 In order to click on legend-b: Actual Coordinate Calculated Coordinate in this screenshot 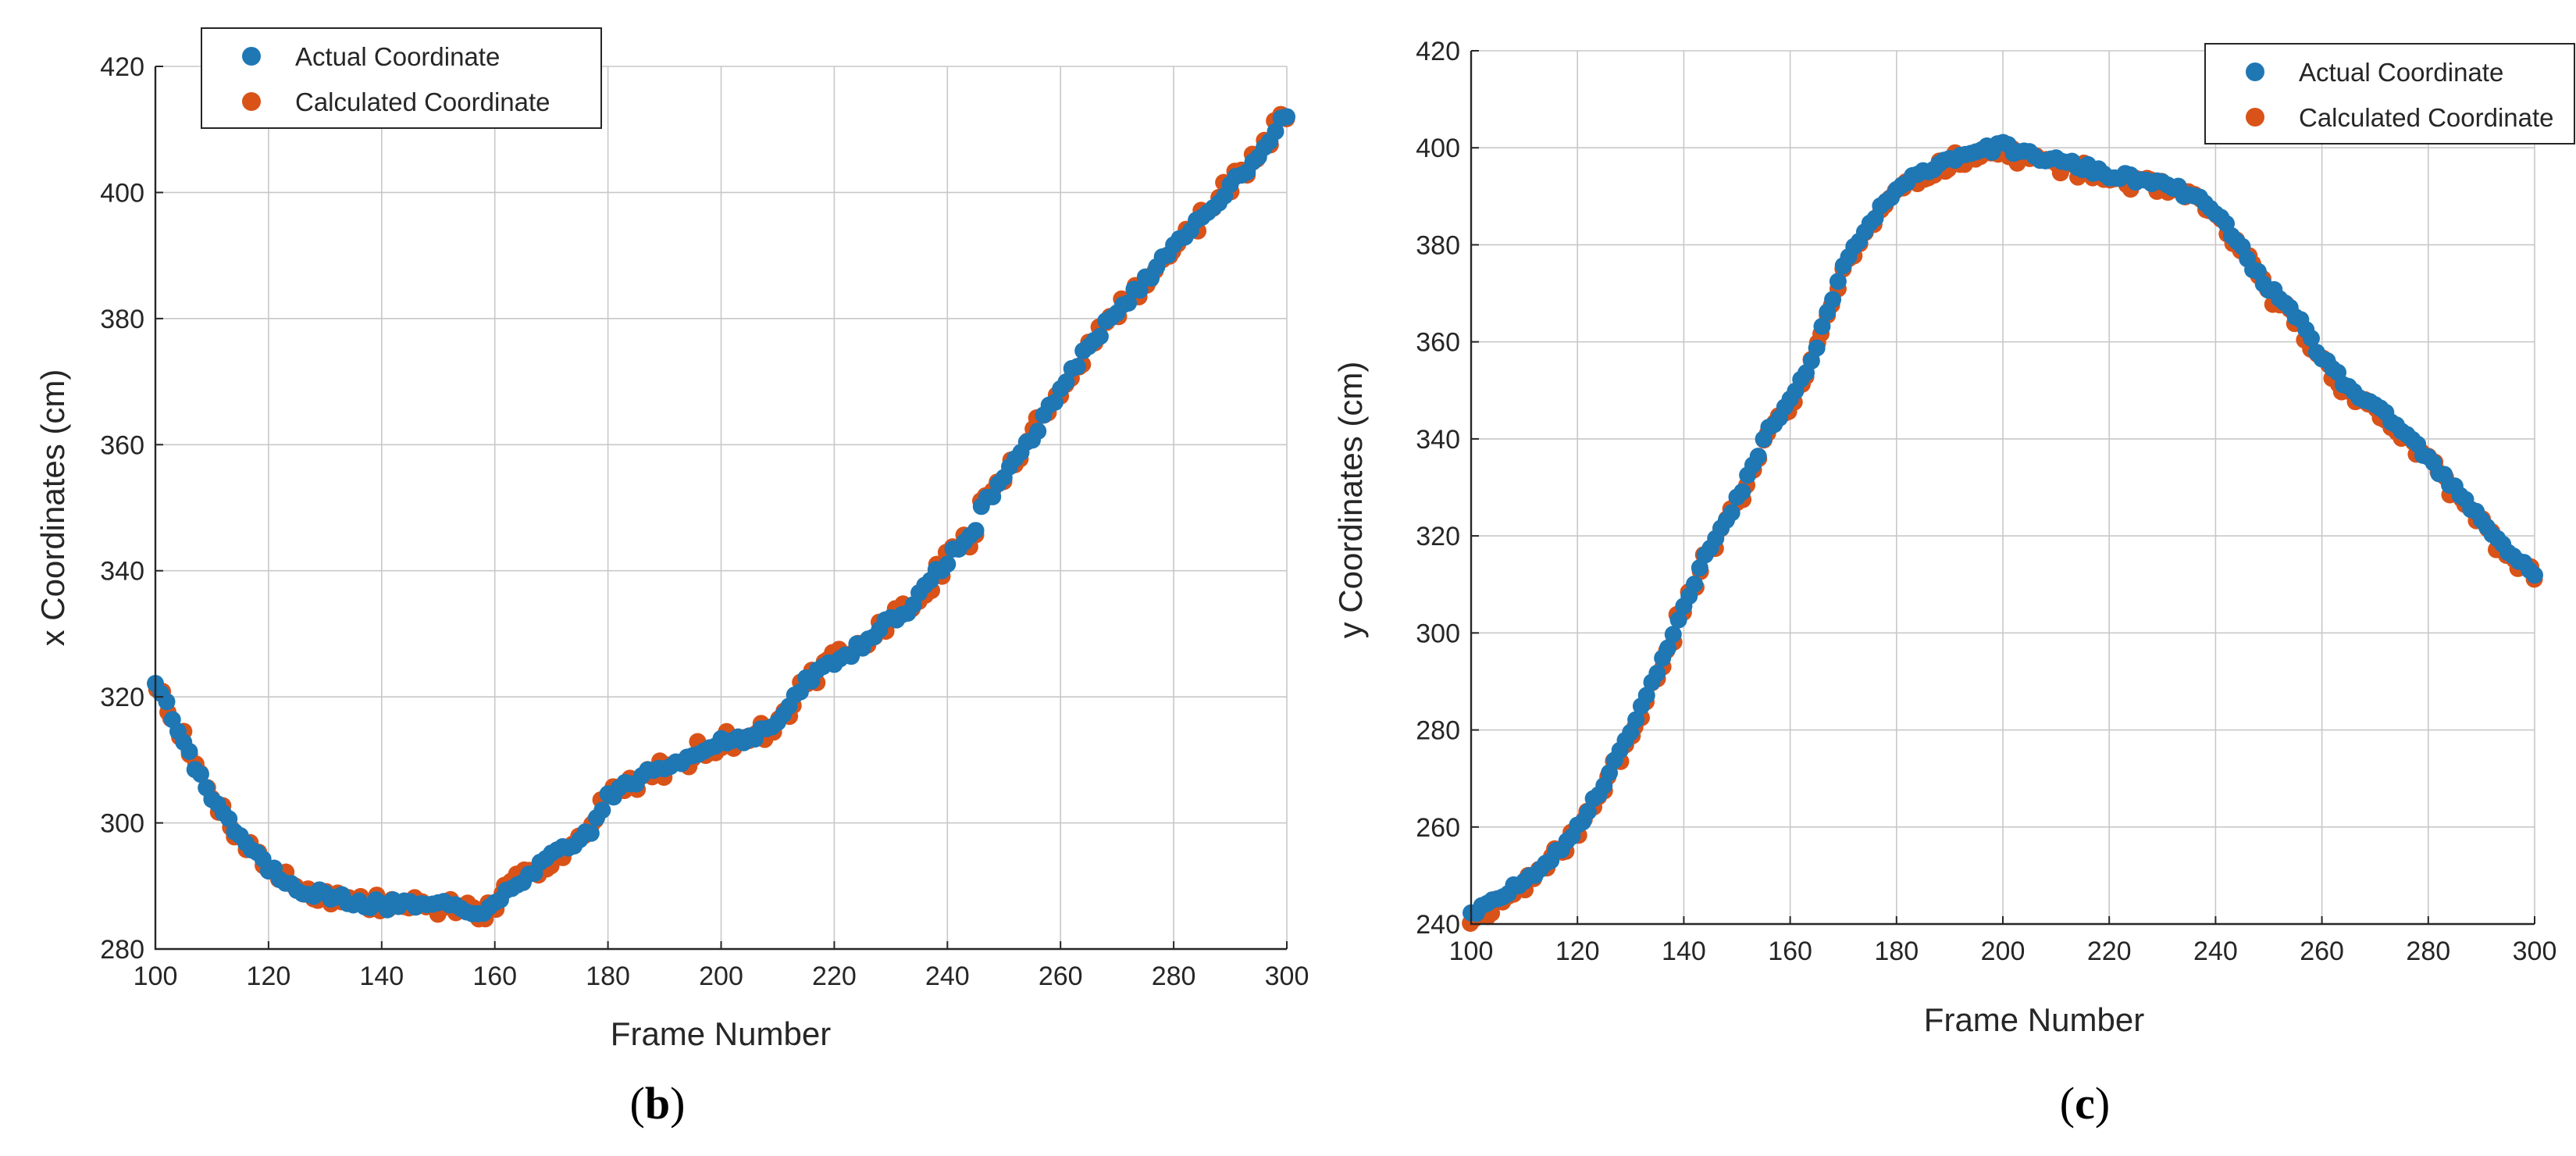, I will do `click(402, 78)`.